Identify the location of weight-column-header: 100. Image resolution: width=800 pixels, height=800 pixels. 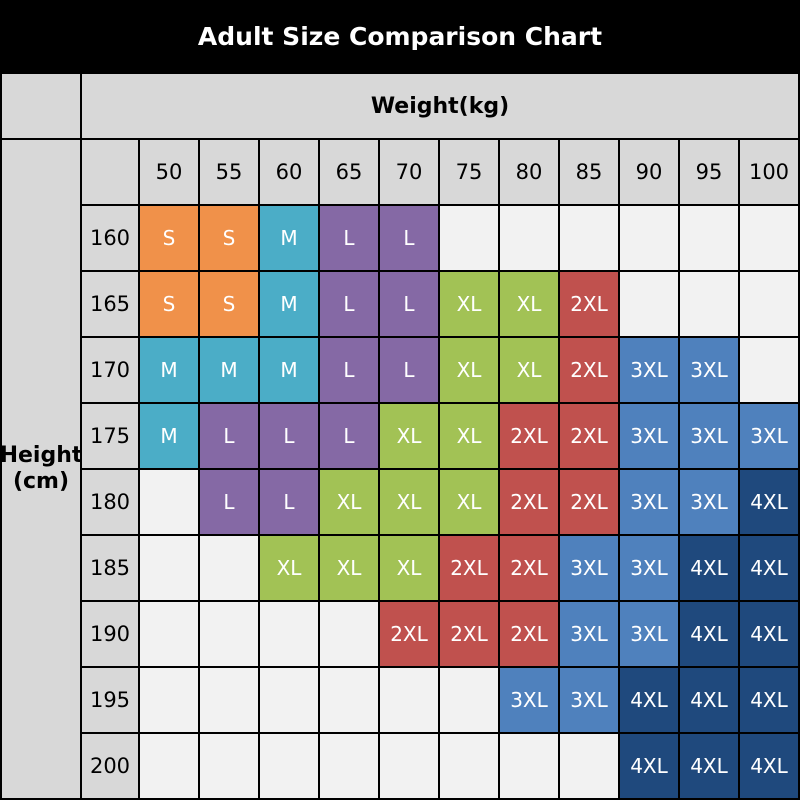
(769, 172).